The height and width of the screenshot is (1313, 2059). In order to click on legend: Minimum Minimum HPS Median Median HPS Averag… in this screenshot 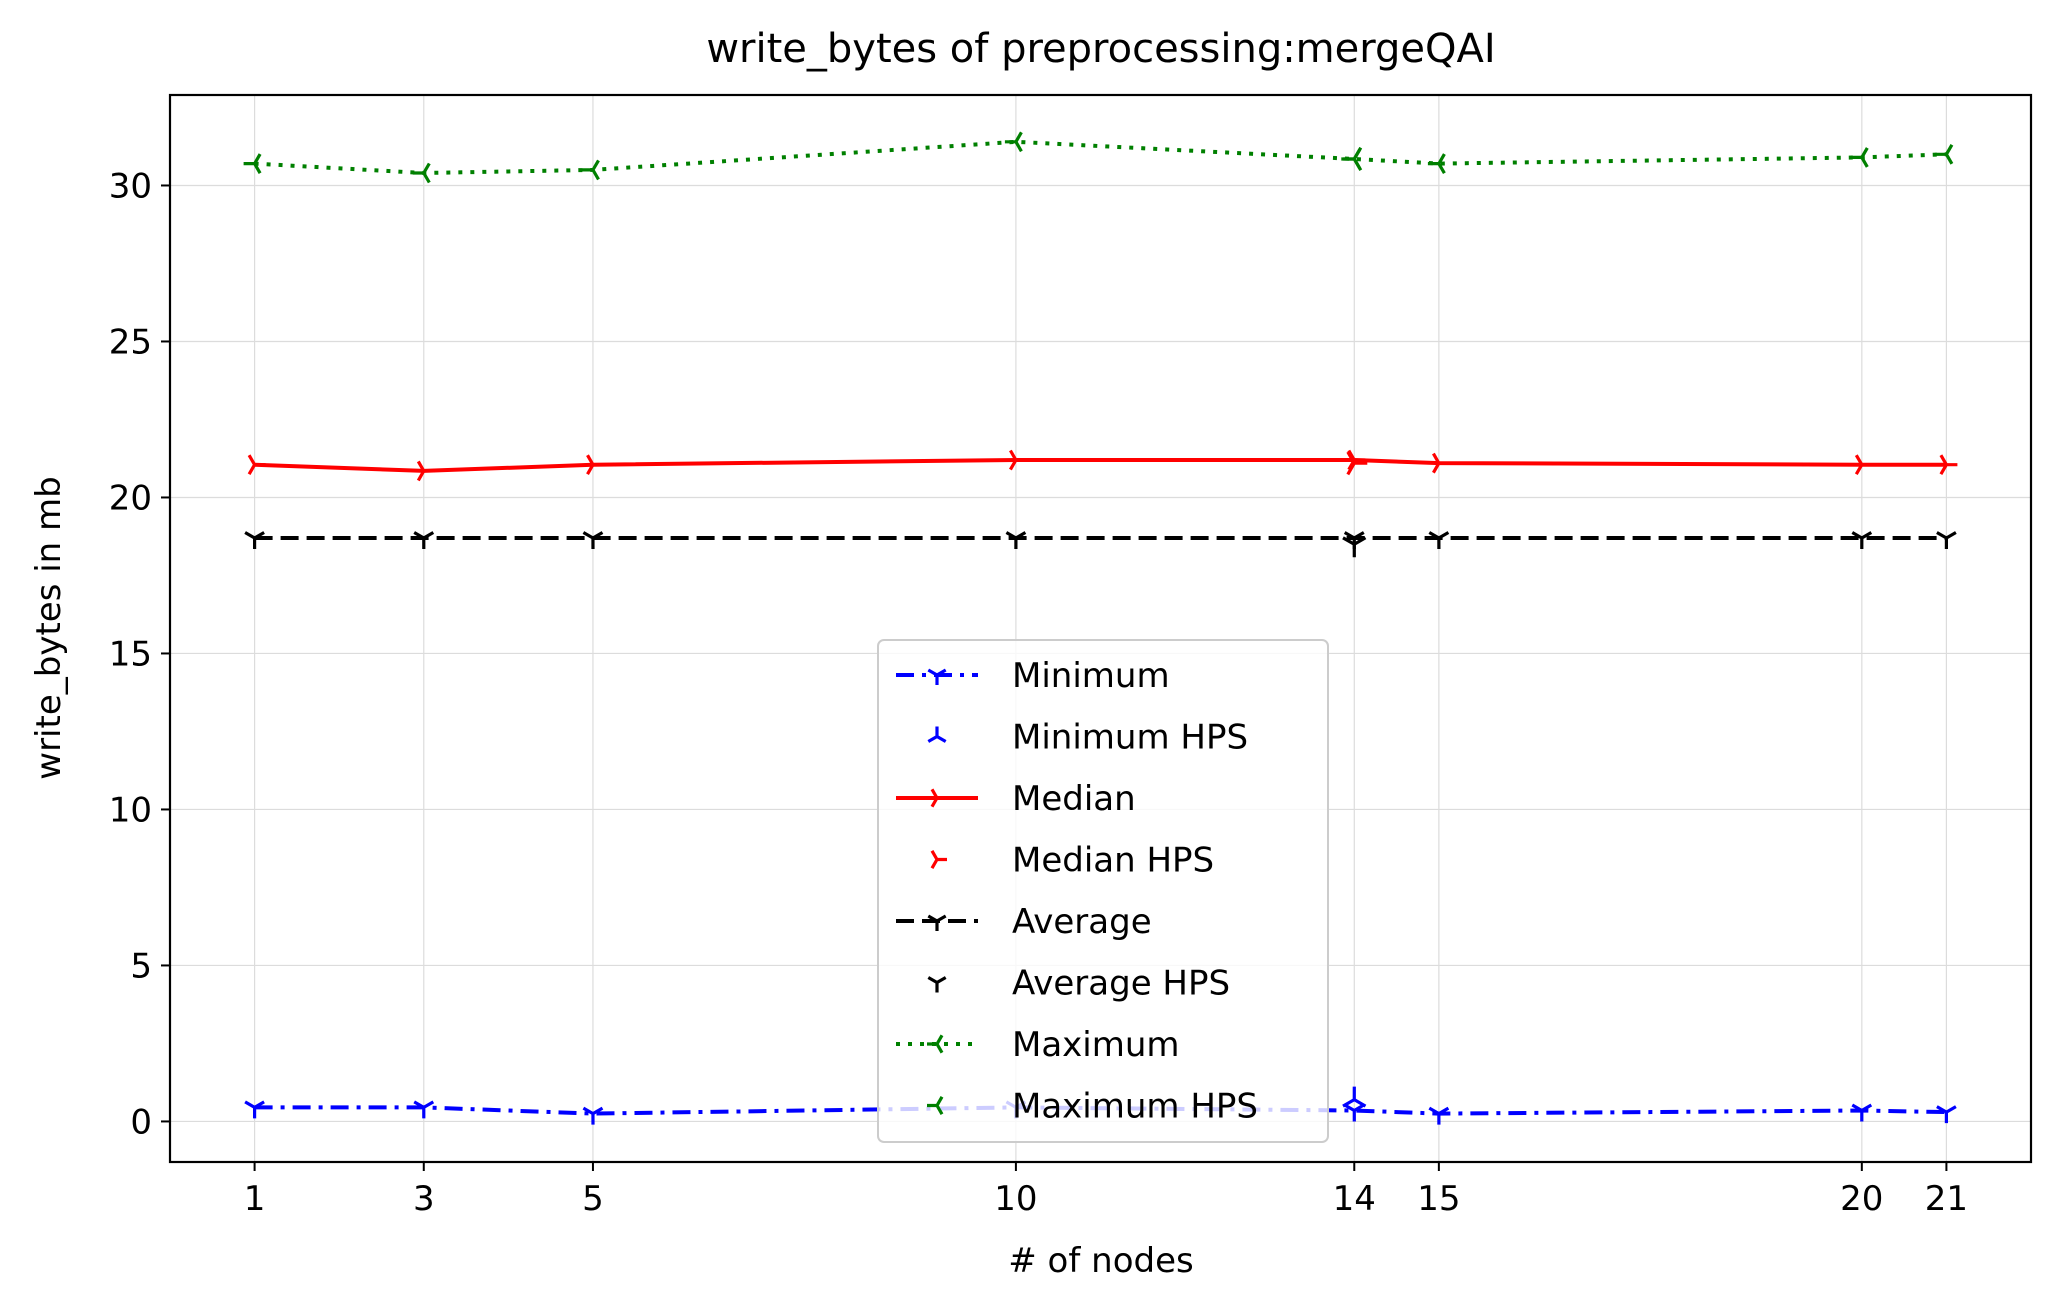, I will do `click(1103, 891)`.